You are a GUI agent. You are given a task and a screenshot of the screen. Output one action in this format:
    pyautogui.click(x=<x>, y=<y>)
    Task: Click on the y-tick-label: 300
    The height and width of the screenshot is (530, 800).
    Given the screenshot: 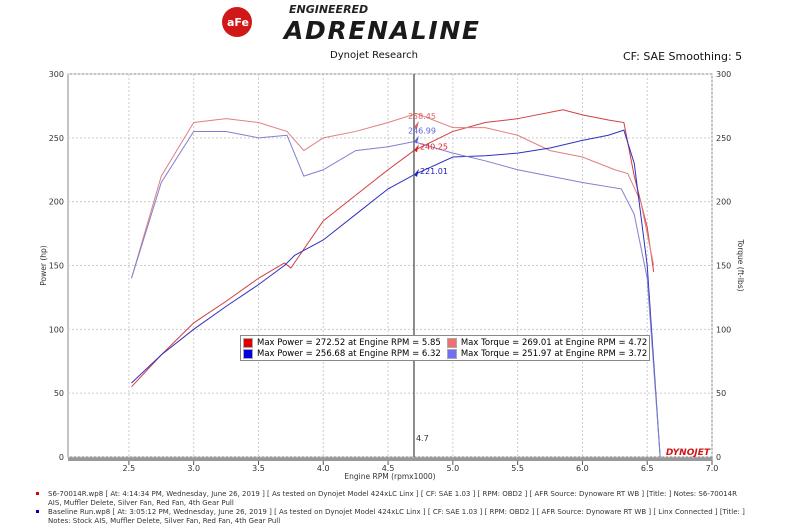 What is the action you would take?
    pyautogui.click(x=56, y=74)
    